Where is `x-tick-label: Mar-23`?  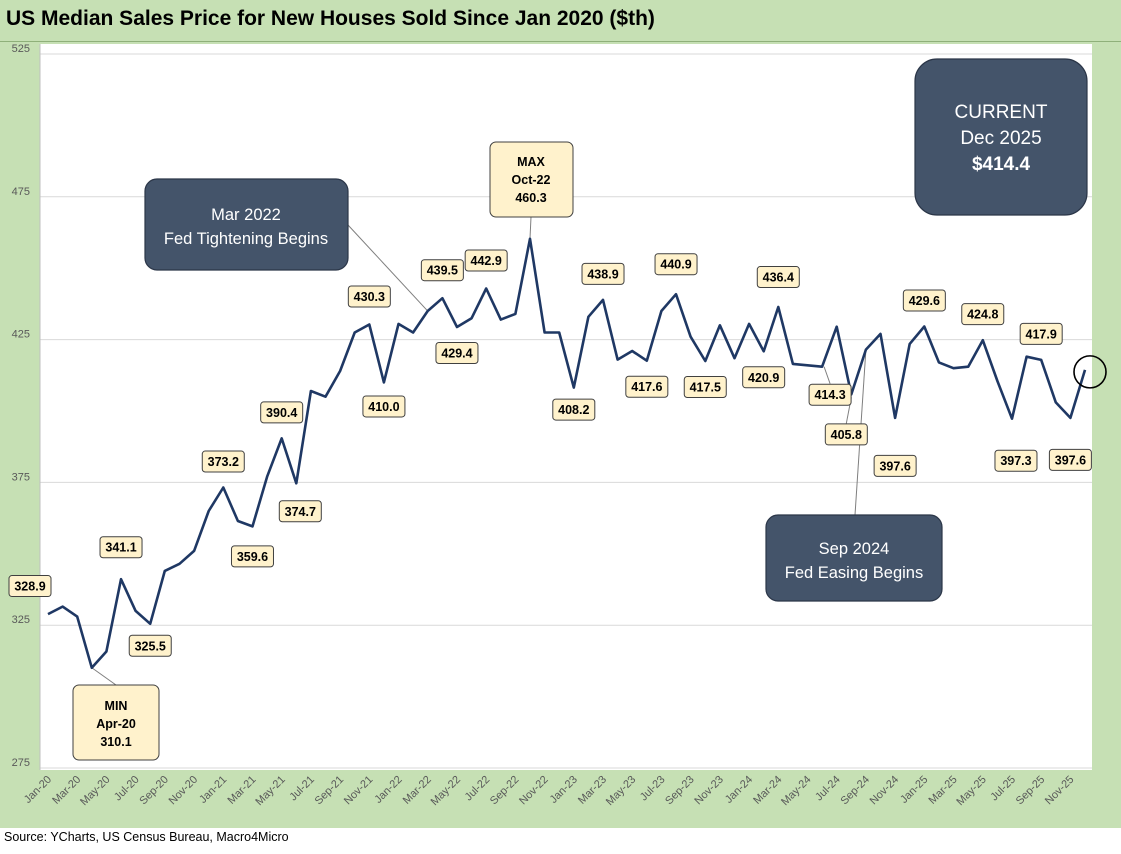 x-tick-label: Mar-23 is located at coordinates (592, 790).